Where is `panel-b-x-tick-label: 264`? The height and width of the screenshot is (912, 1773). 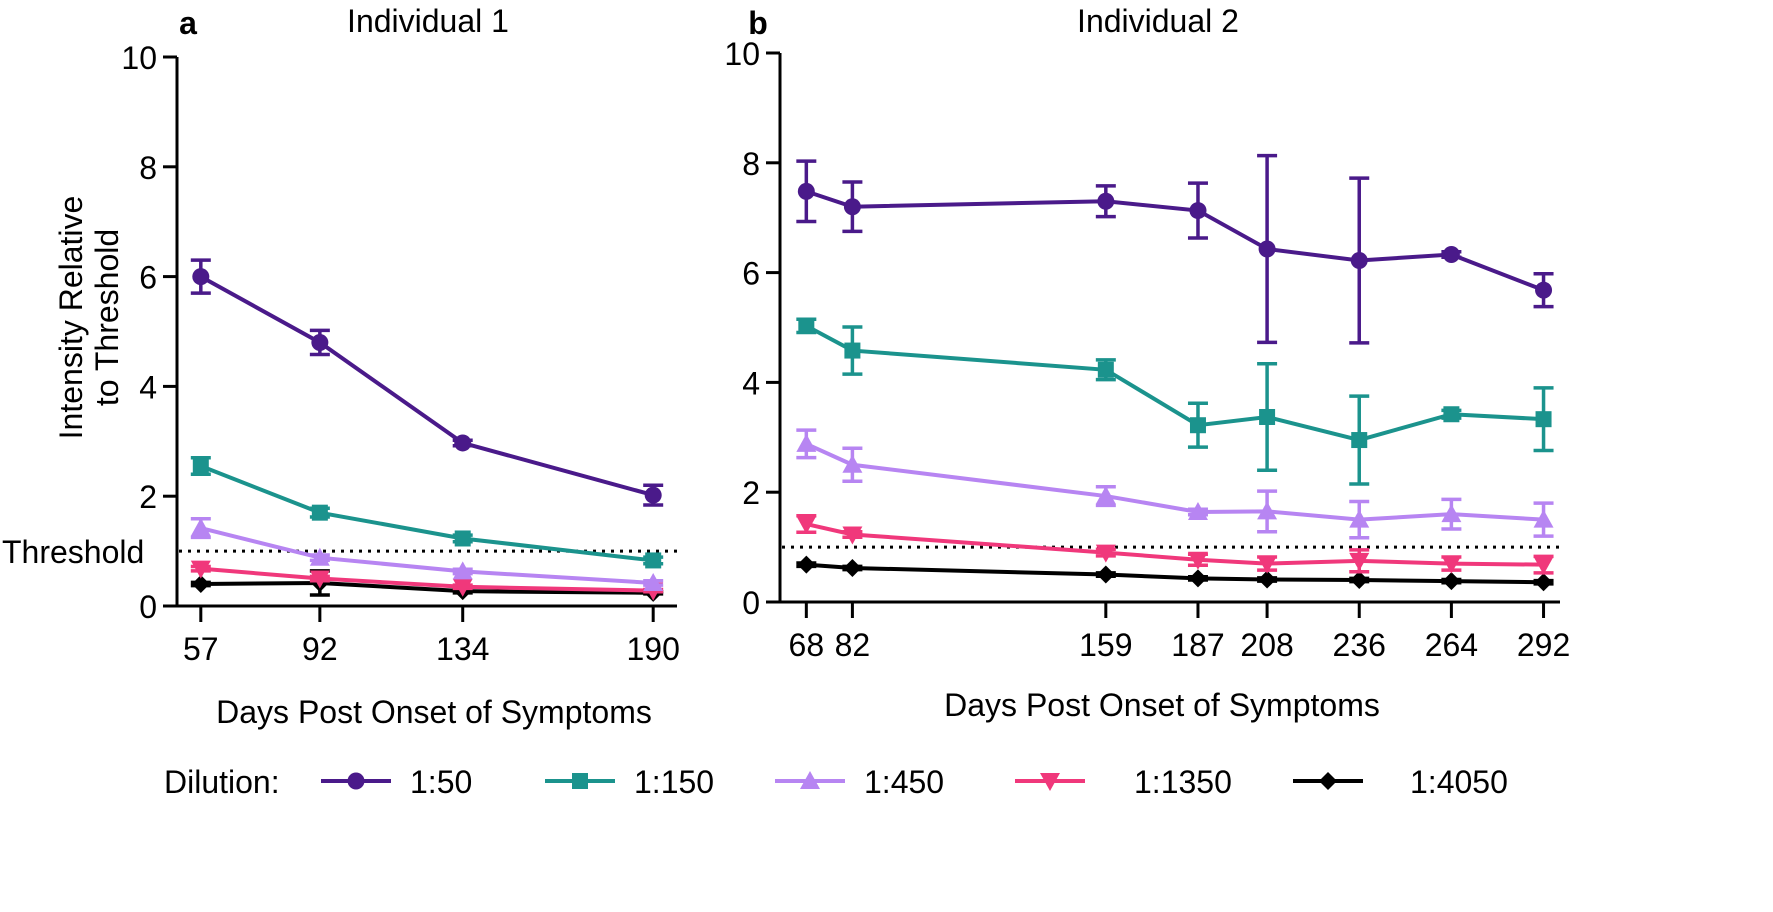 panel-b-x-tick-label: 264 is located at coordinates (1451, 645).